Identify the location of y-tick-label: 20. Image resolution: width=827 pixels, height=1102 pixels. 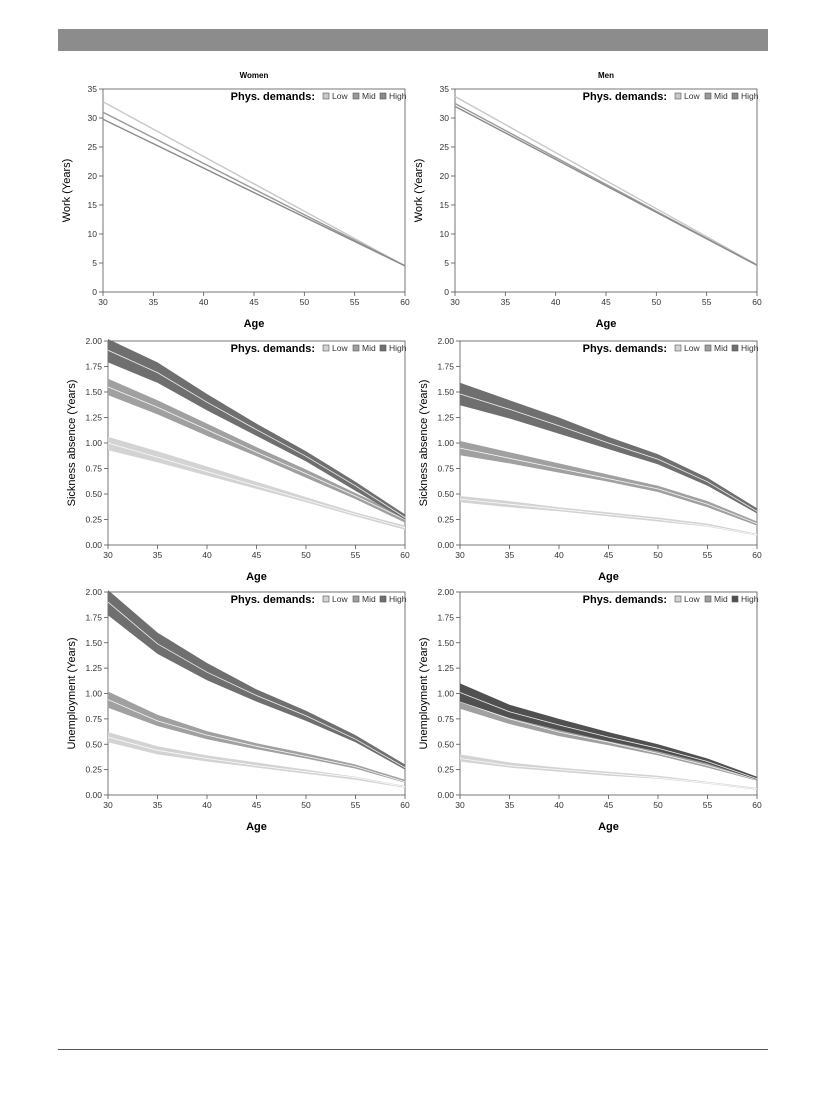
(445, 176).